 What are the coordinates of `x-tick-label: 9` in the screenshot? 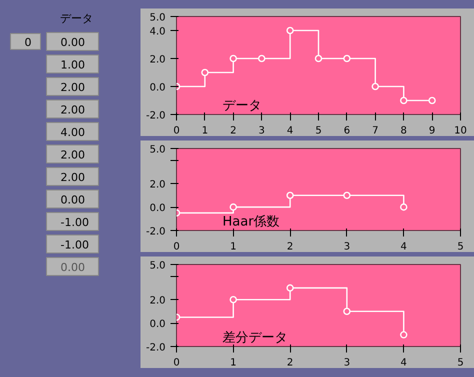 It's located at (432, 131).